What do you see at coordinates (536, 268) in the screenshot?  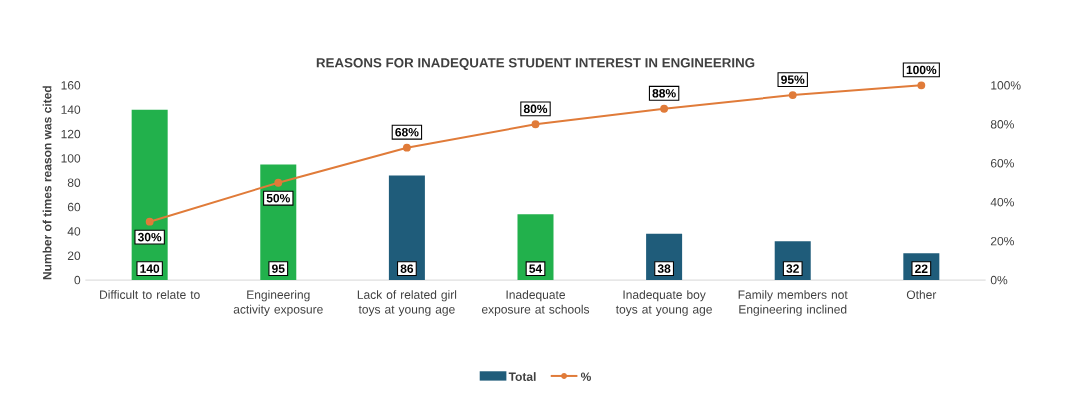 I see `data-label: 54` at bounding box center [536, 268].